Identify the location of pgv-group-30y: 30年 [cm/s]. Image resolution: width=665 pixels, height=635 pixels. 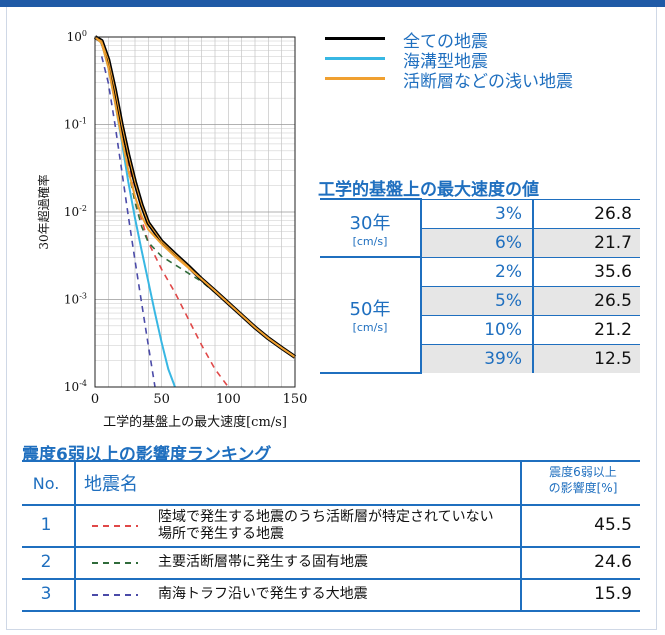
(370, 228).